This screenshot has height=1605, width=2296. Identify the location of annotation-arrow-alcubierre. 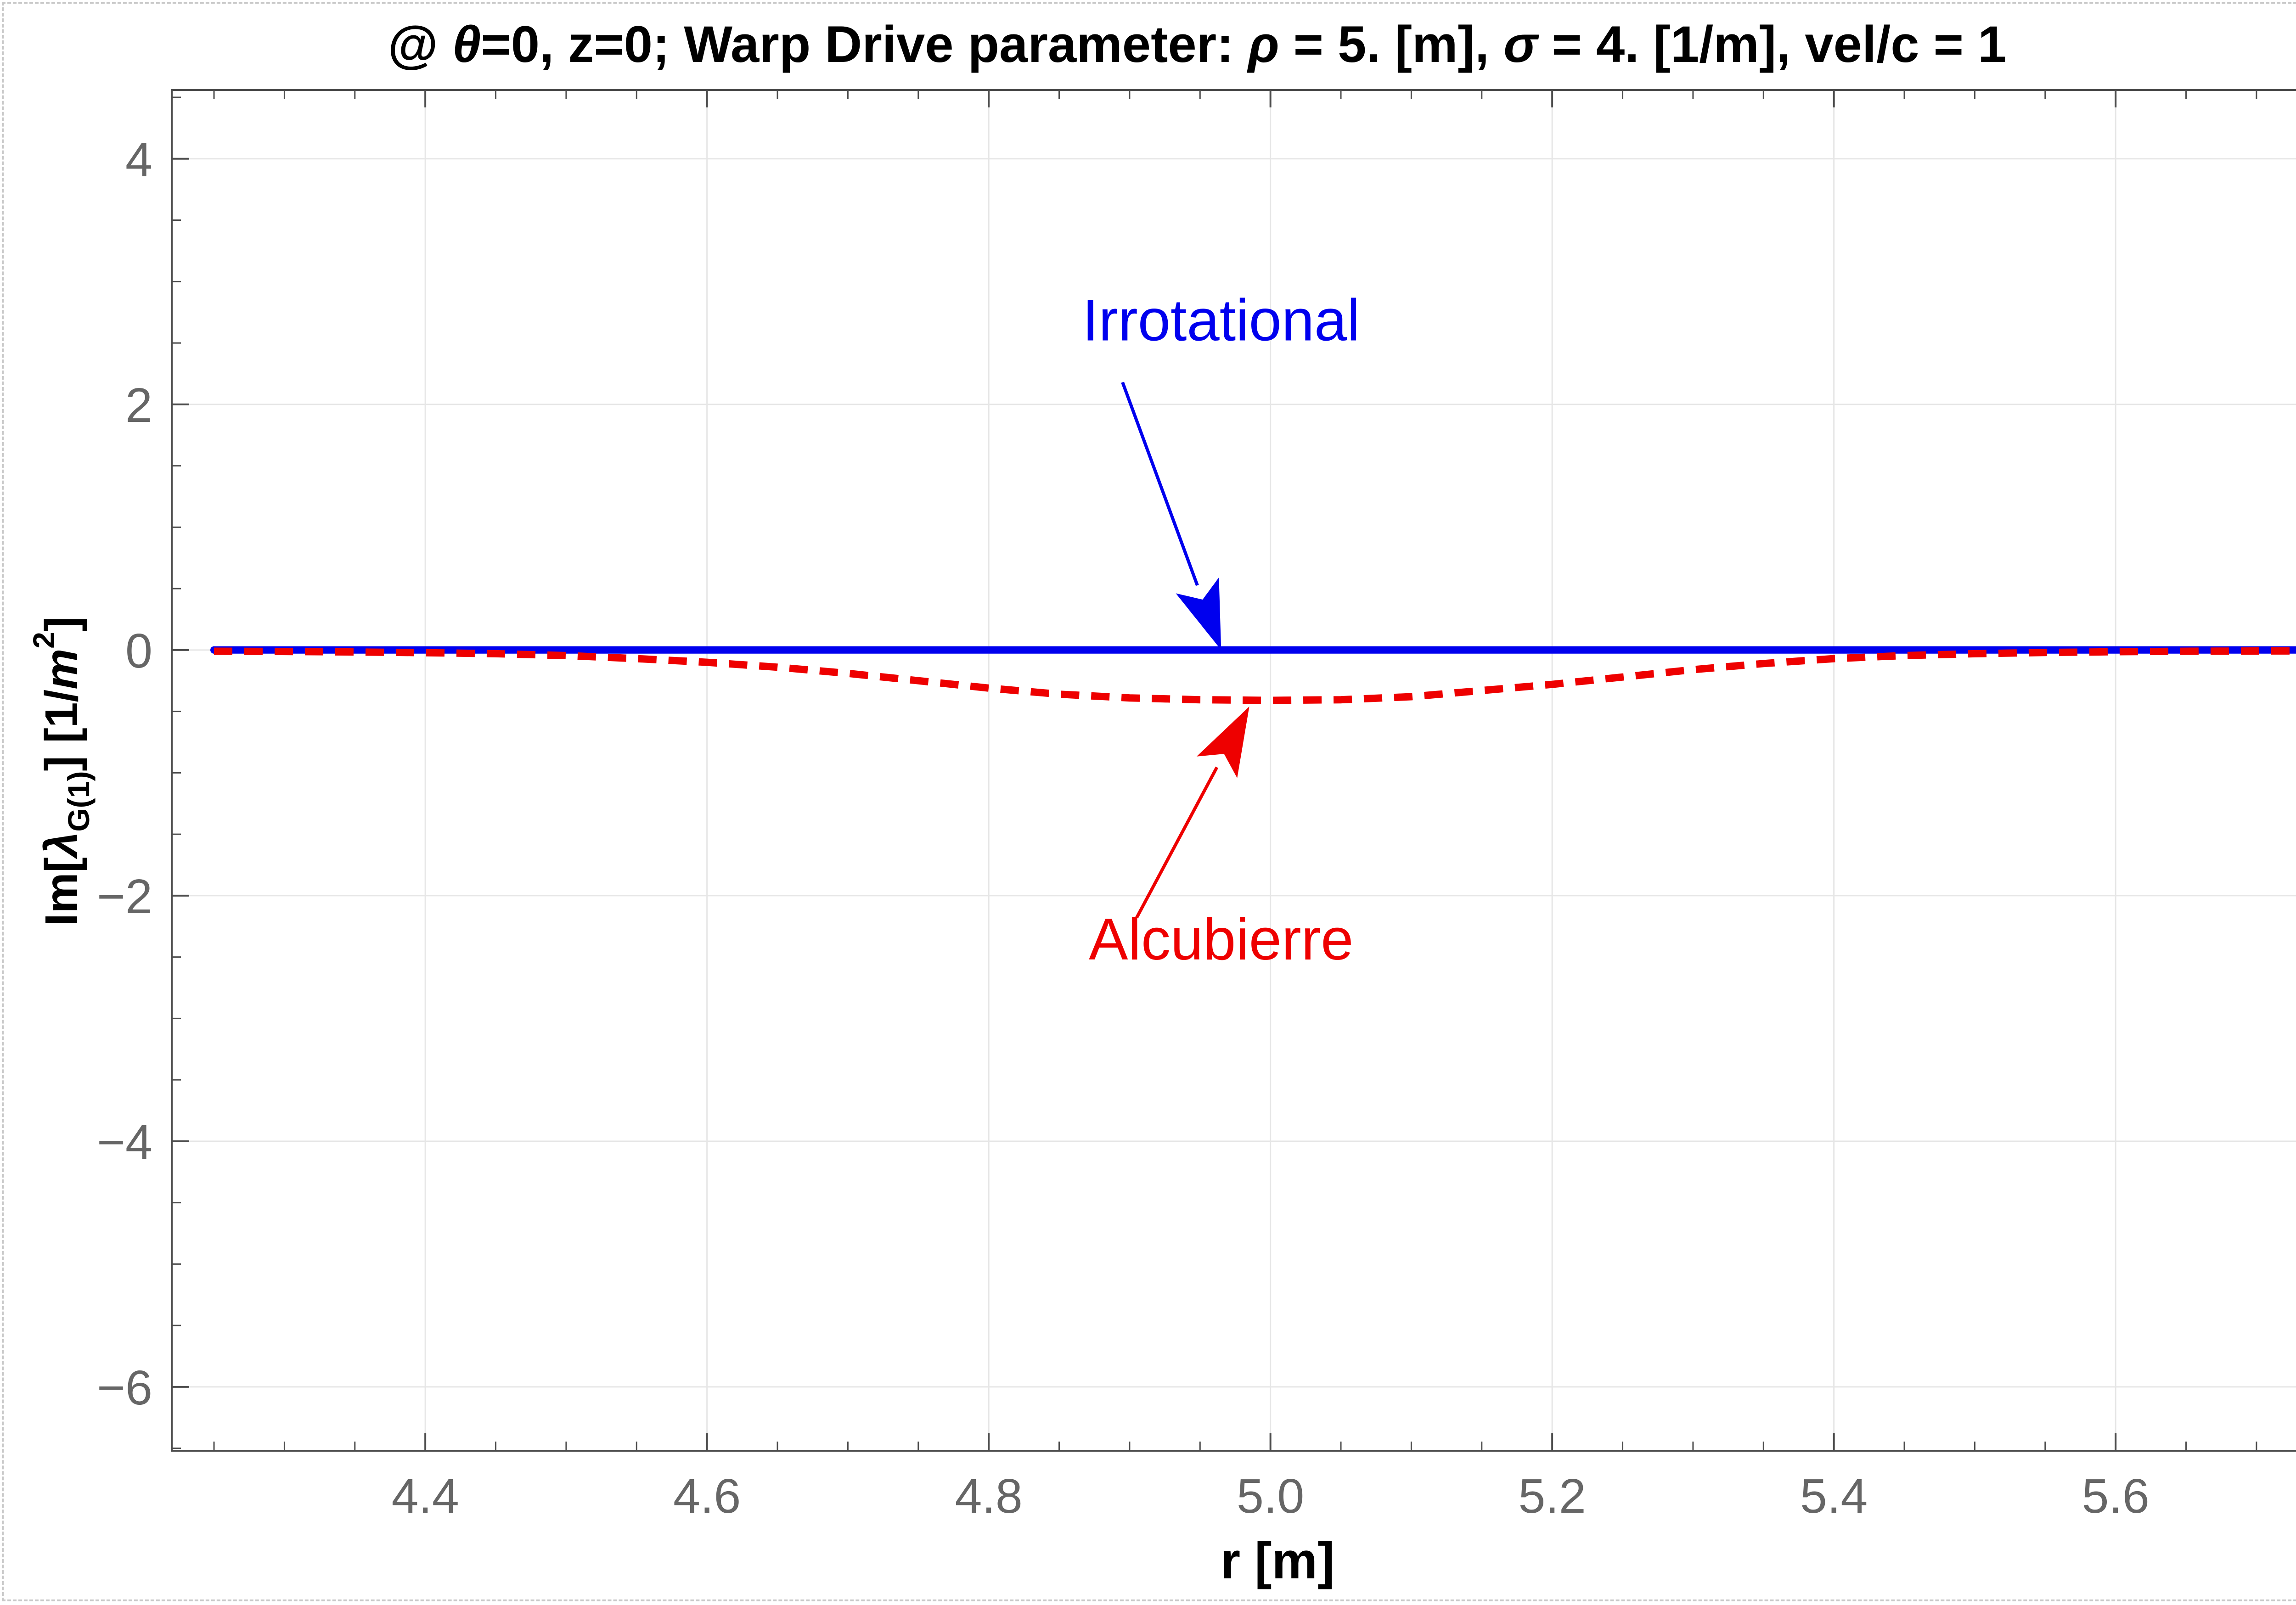
(1177, 842).